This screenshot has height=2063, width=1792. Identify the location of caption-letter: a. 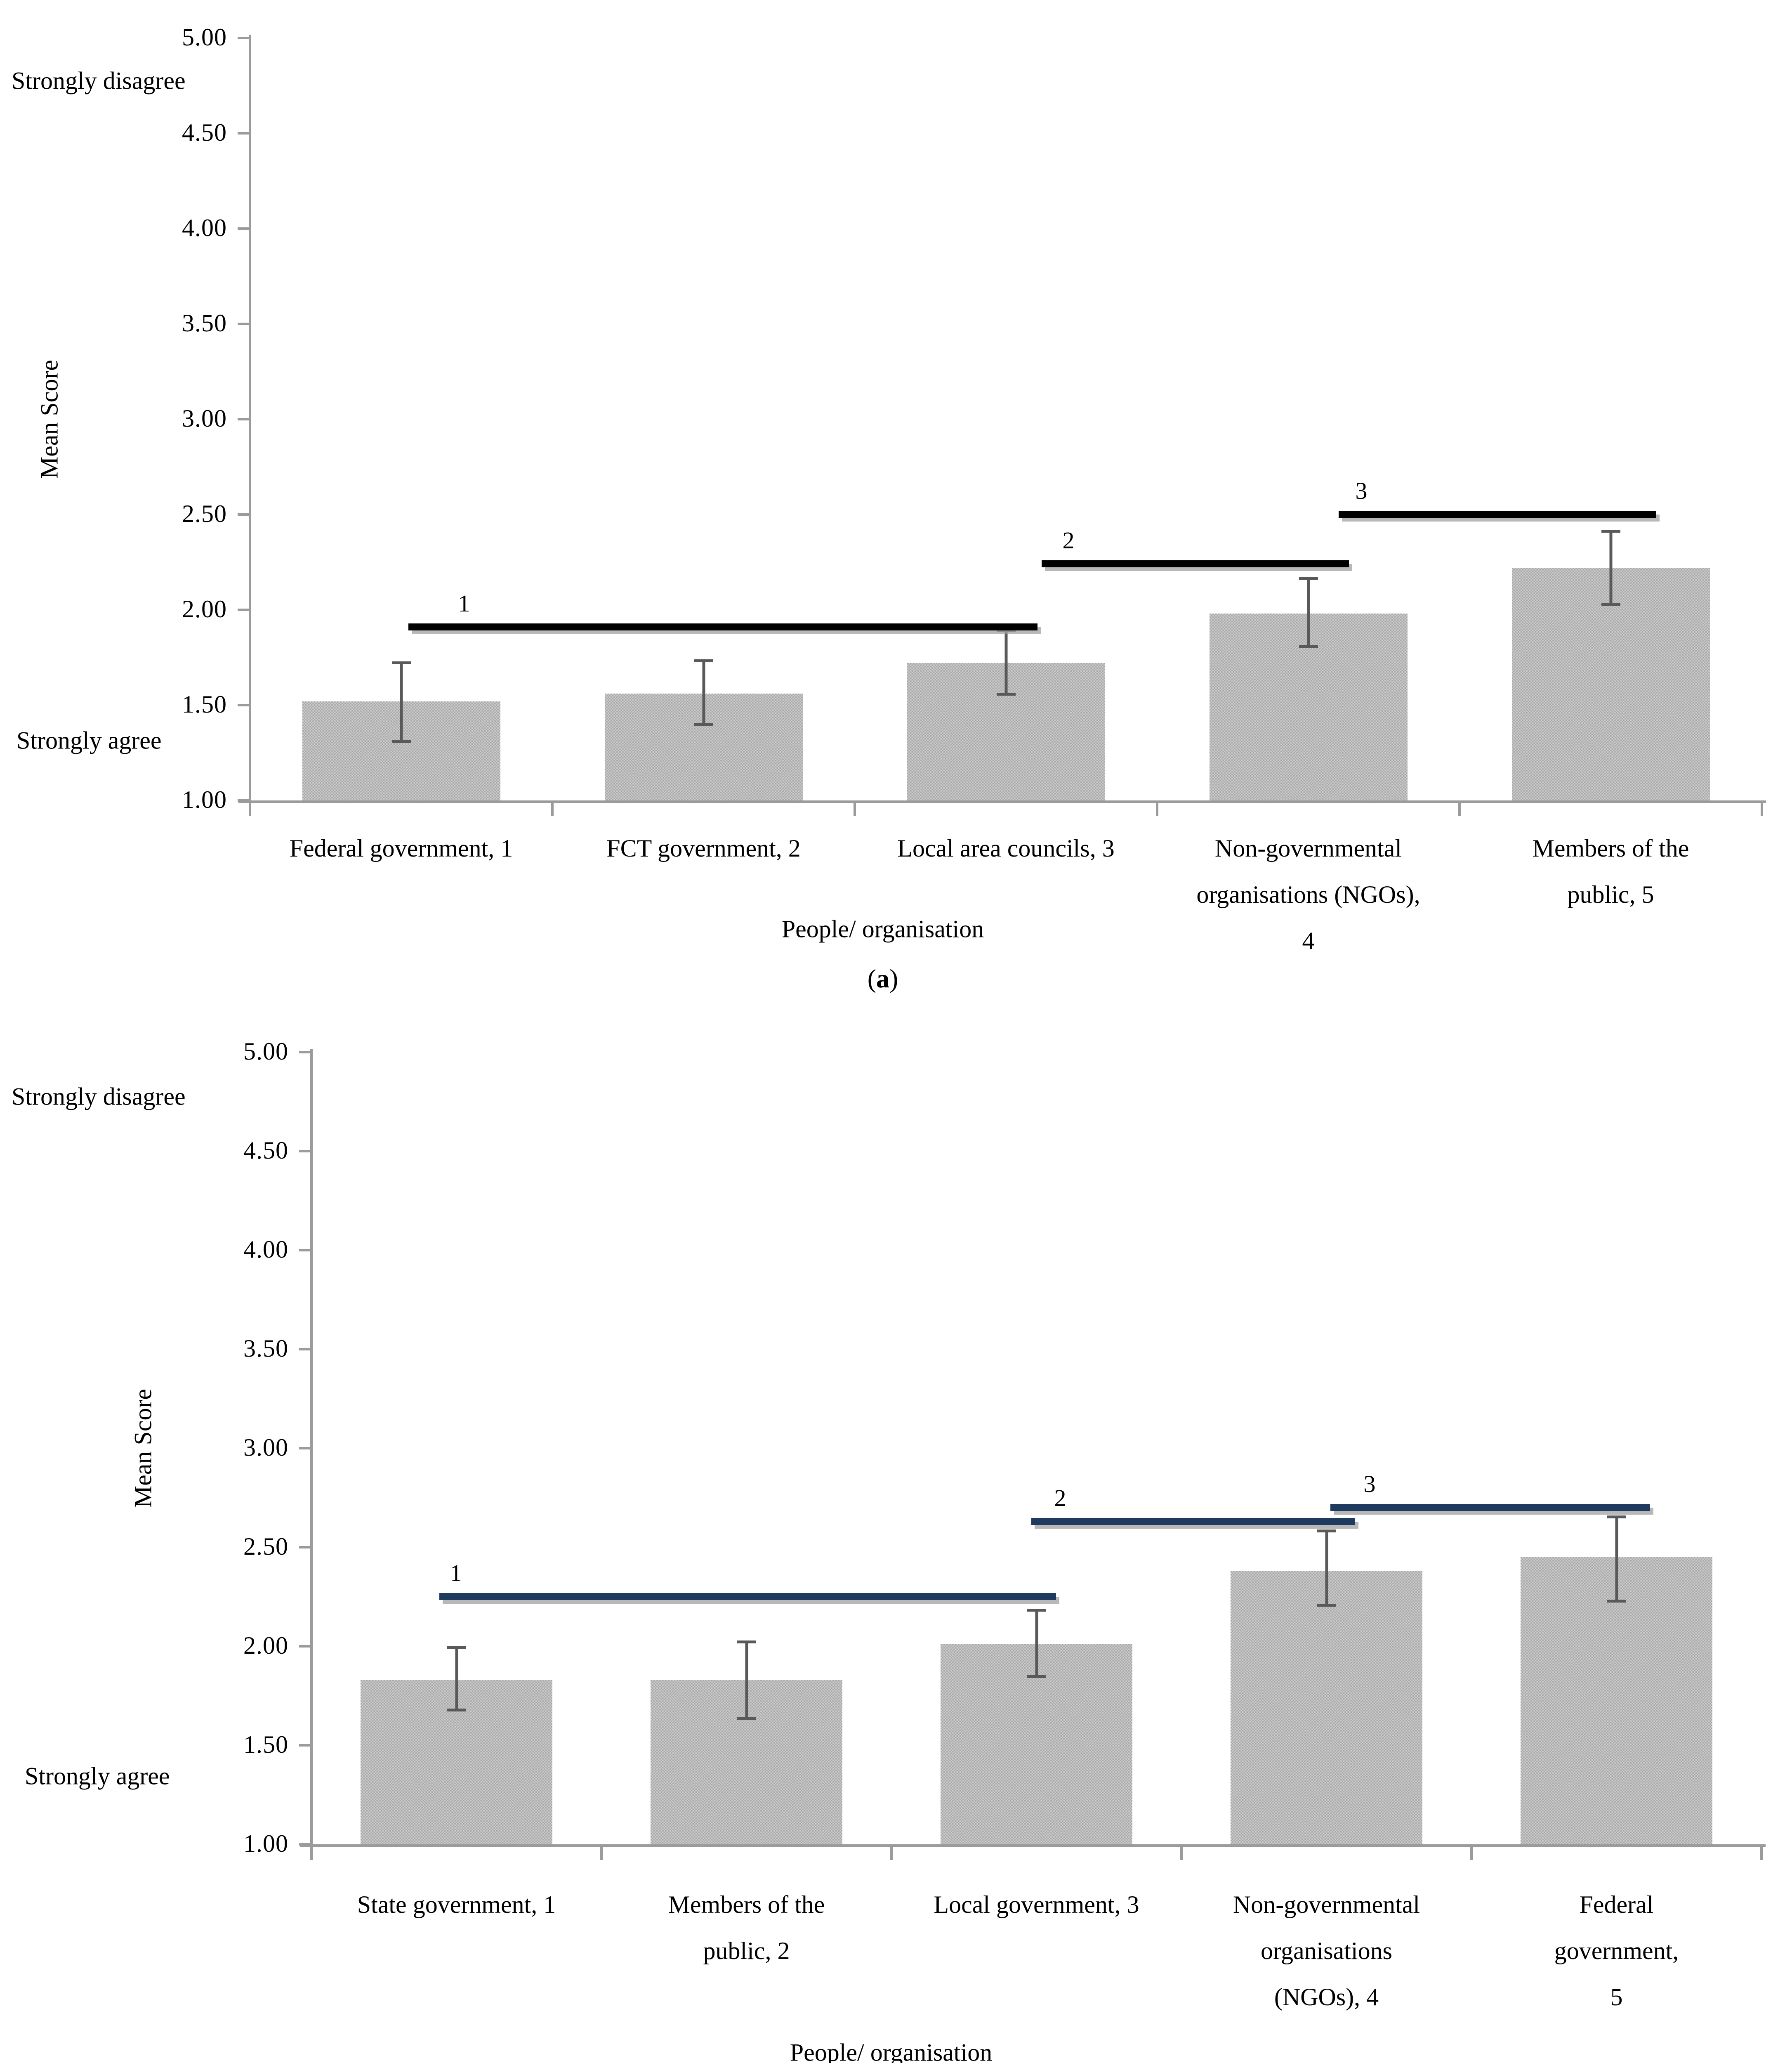
(882, 979).